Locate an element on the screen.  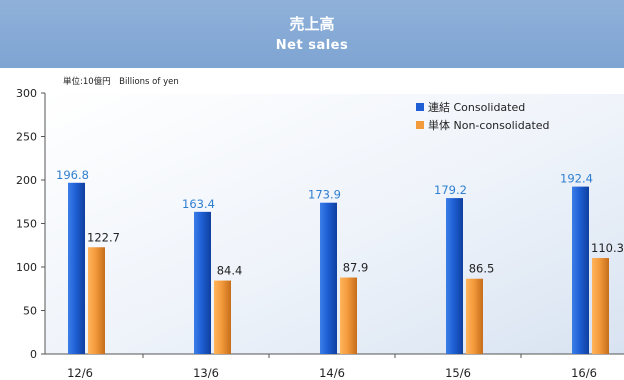
data-label-non-consolidated: 122.7 is located at coordinates (103, 237).